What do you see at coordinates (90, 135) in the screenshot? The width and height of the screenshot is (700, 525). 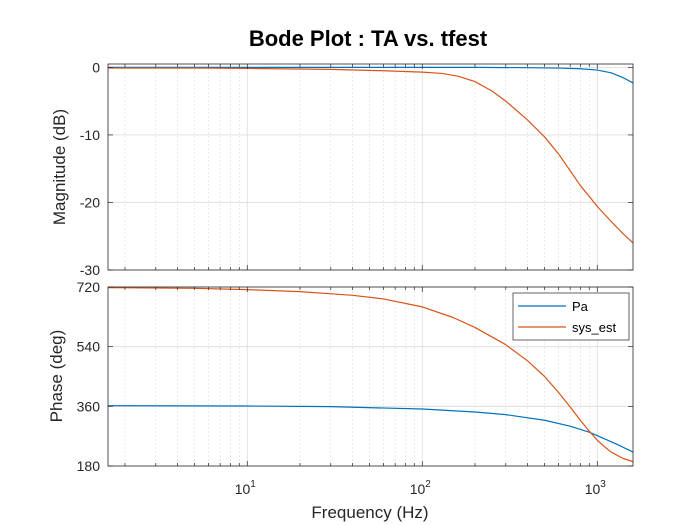 I see `magnitude-y-tick-label: -10` at bounding box center [90, 135].